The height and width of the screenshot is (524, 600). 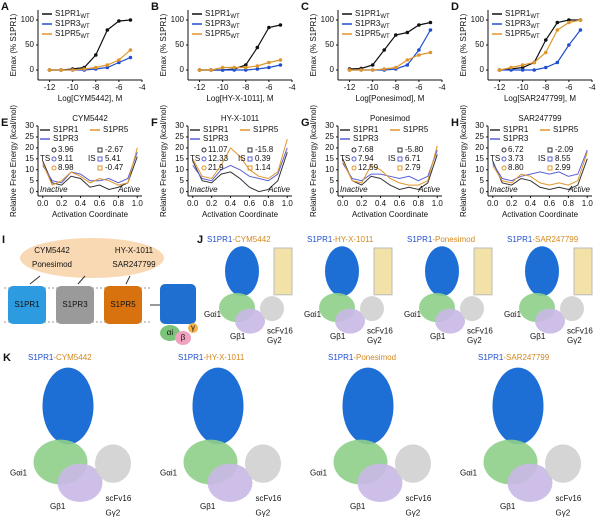 I want to click on panel-letter: D, so click(x=455, y=7).